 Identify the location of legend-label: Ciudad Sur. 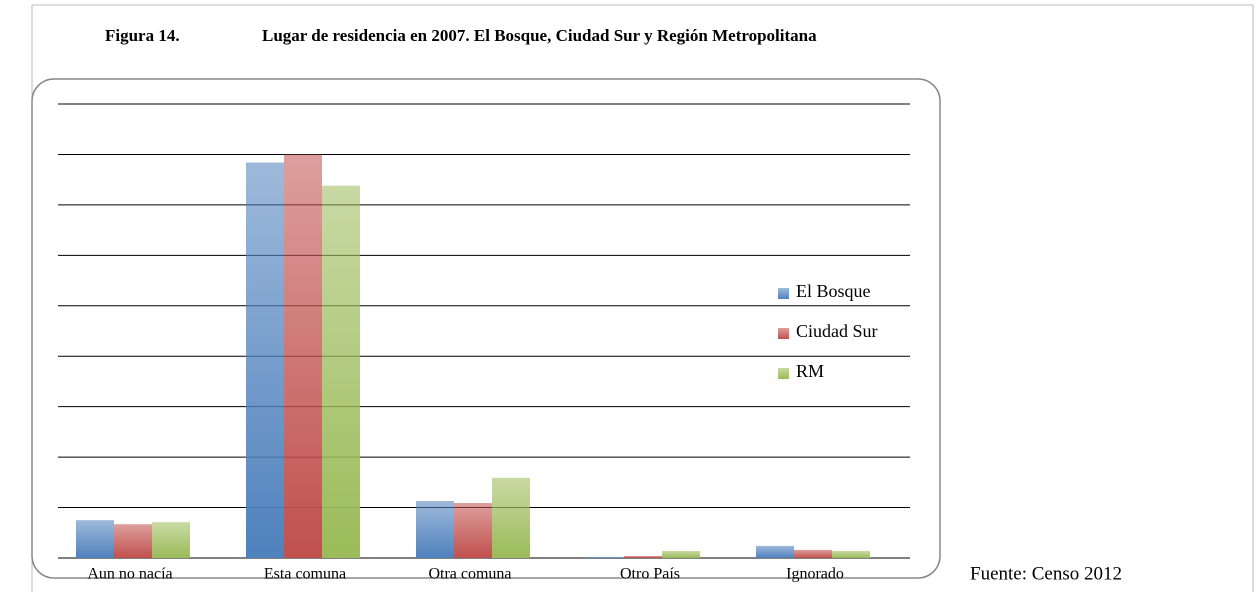
(837, 331).